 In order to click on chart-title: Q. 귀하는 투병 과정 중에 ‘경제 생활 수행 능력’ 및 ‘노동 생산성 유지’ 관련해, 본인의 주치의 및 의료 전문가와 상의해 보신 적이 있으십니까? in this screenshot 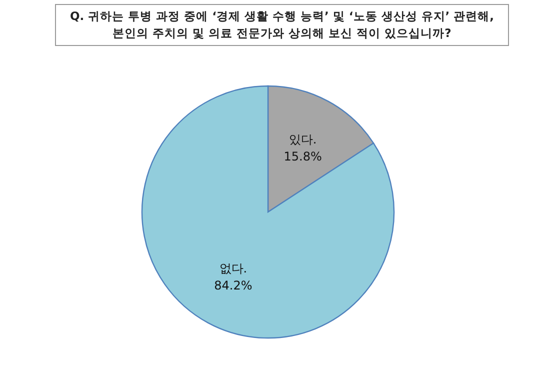, I will do `click(282, 25)`.